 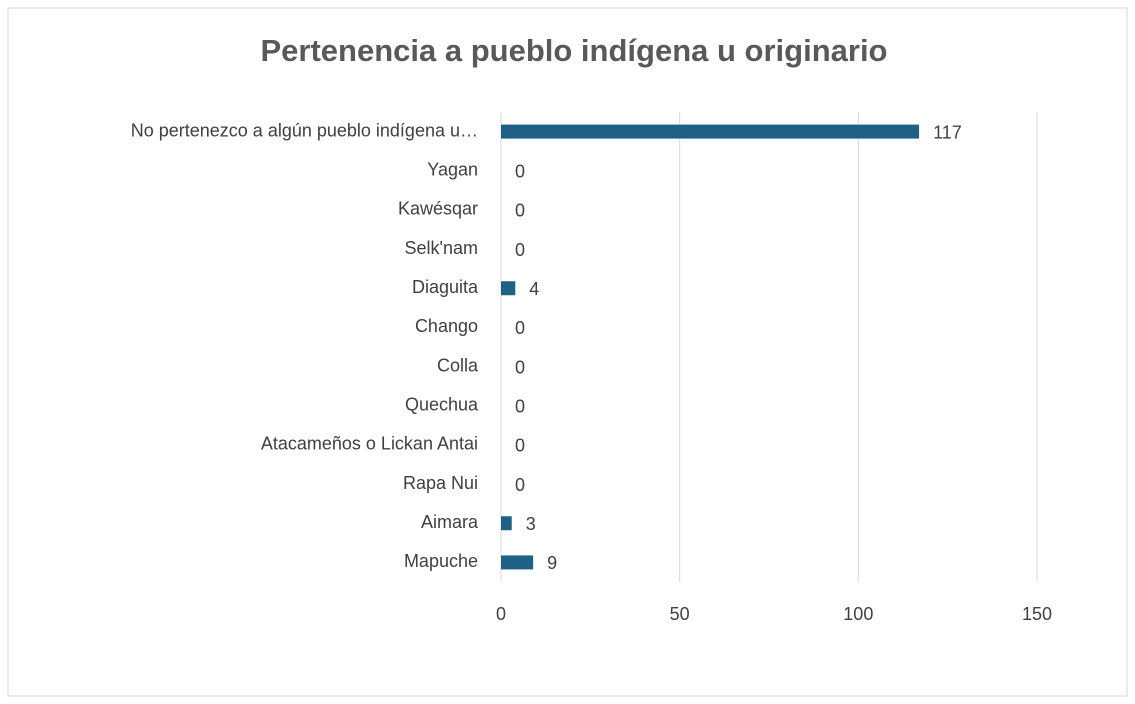 I want to click on x-tick-label: 100, so click(x=858, y=614).